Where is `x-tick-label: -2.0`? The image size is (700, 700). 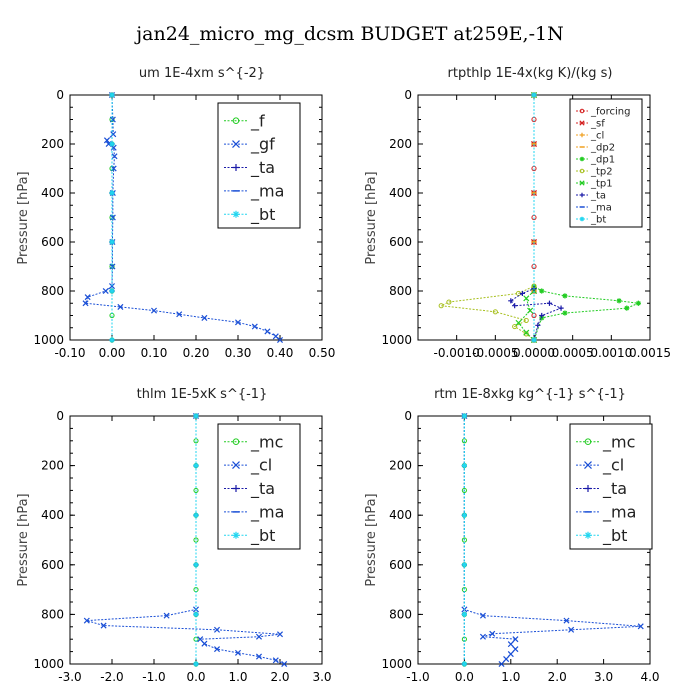
x-tick-label: -2.0 is located at coordinates (111, 677).